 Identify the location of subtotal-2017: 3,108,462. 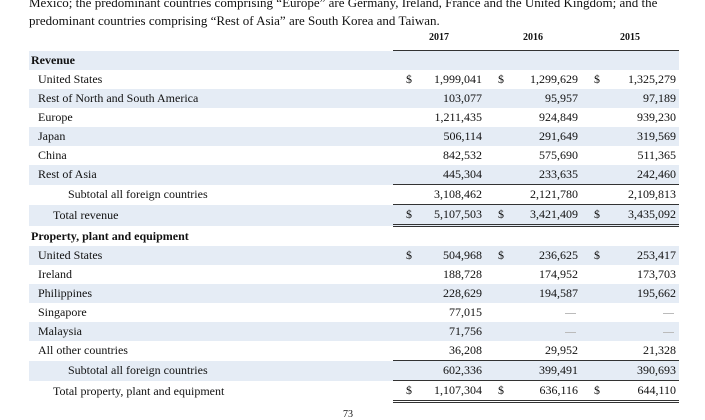
(449, 194).